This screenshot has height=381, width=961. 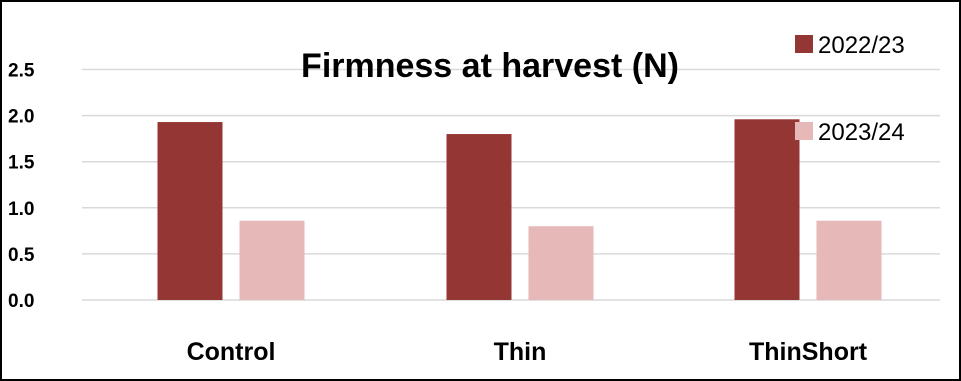 I want to click on y-tick-label: 2.0, so click(x=21, y=117).